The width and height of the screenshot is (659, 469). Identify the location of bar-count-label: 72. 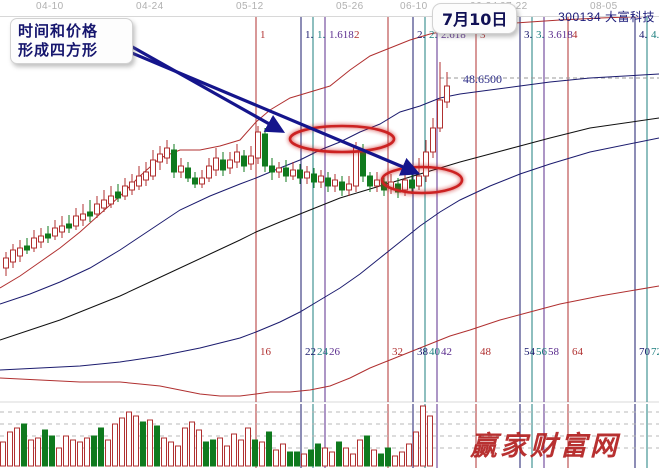
(655, 352).